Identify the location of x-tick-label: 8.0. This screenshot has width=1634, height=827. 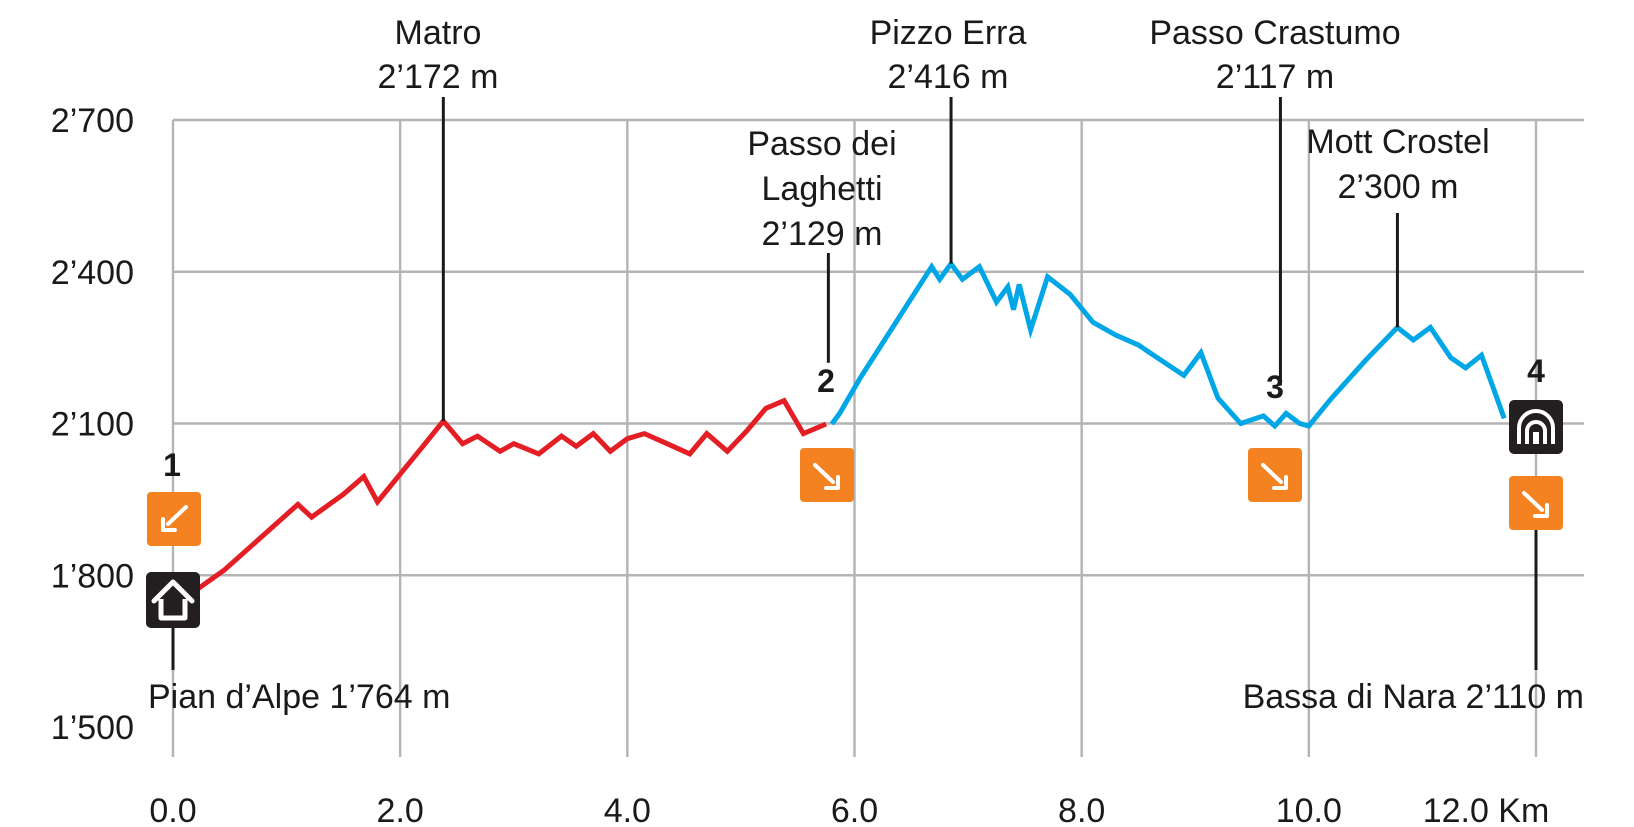
(1081, 809).